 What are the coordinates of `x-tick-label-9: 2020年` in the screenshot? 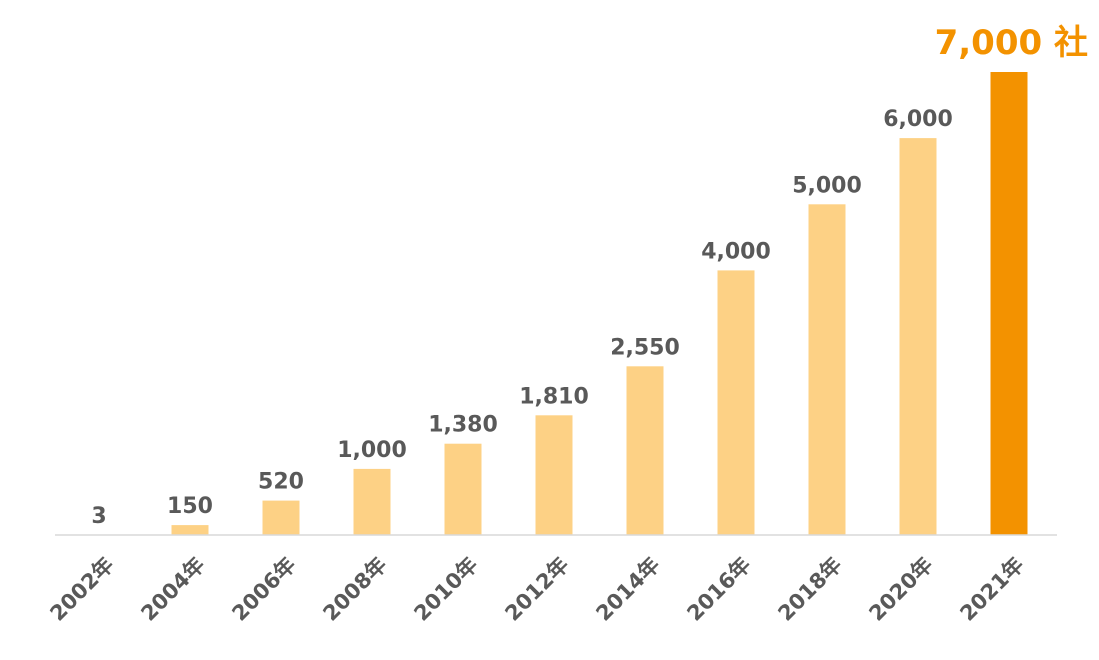 It's located at (900, 589).